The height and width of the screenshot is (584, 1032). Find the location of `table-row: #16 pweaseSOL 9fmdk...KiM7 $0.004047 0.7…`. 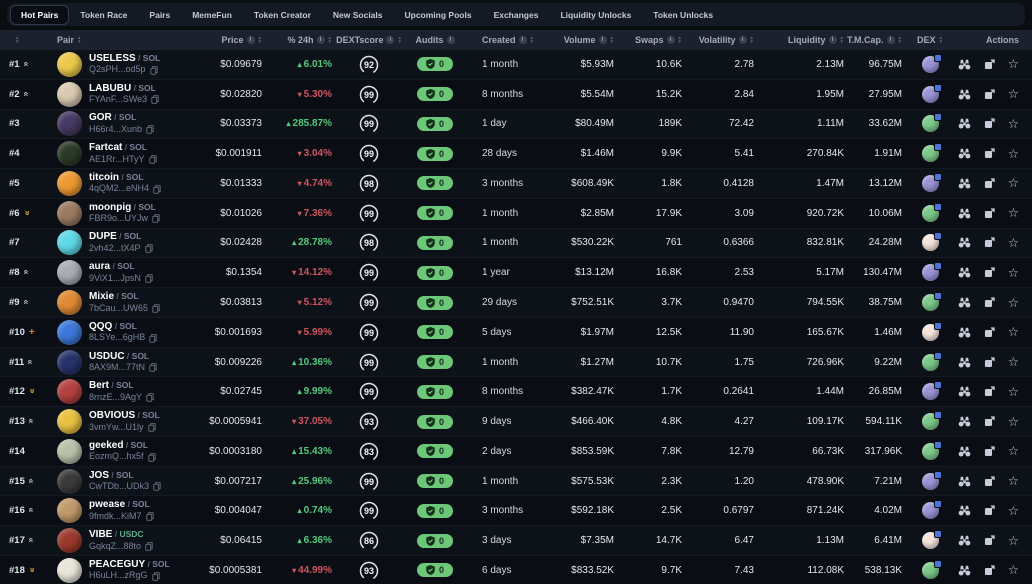

table-row: #16 pweaseSOL 9fmdk...KiM7 $0.004047 0.7… is located at coordinates (516, 511).